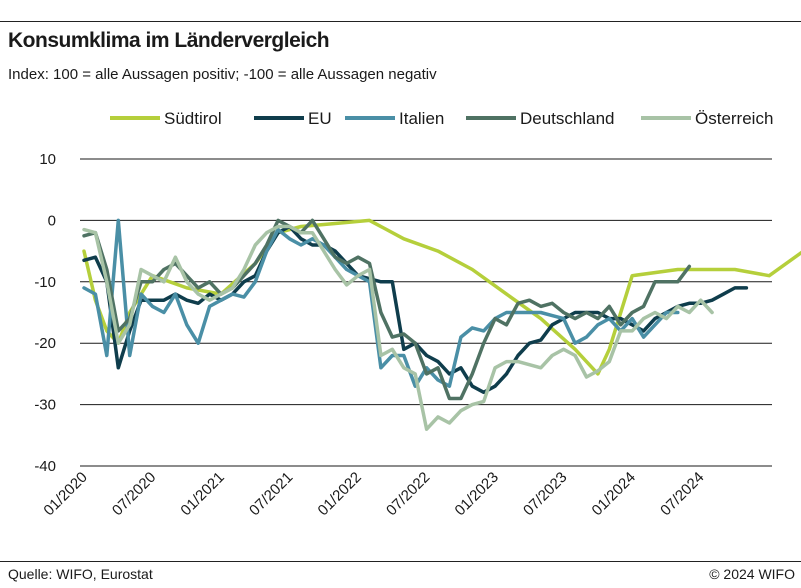 The image size is (801, 588). Describe the element at coordinates (45, 313) in the screenshot. I see `y-axis: 10 0 -10 -20 -30 -40` at that location.